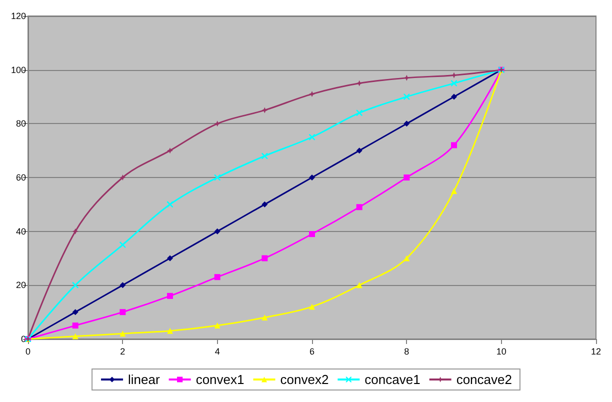 This screenshot has height=402, width=612. What do you see at coordinates (312, 351) in the screenshot?
I see `x-tick-label: 6` at bounding box center [312, 351].